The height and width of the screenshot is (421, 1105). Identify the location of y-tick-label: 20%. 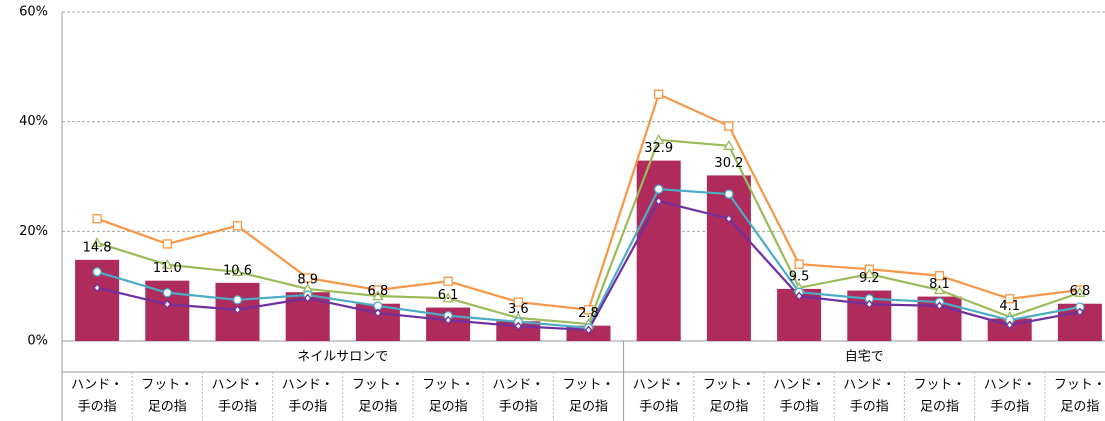
(33, 231).